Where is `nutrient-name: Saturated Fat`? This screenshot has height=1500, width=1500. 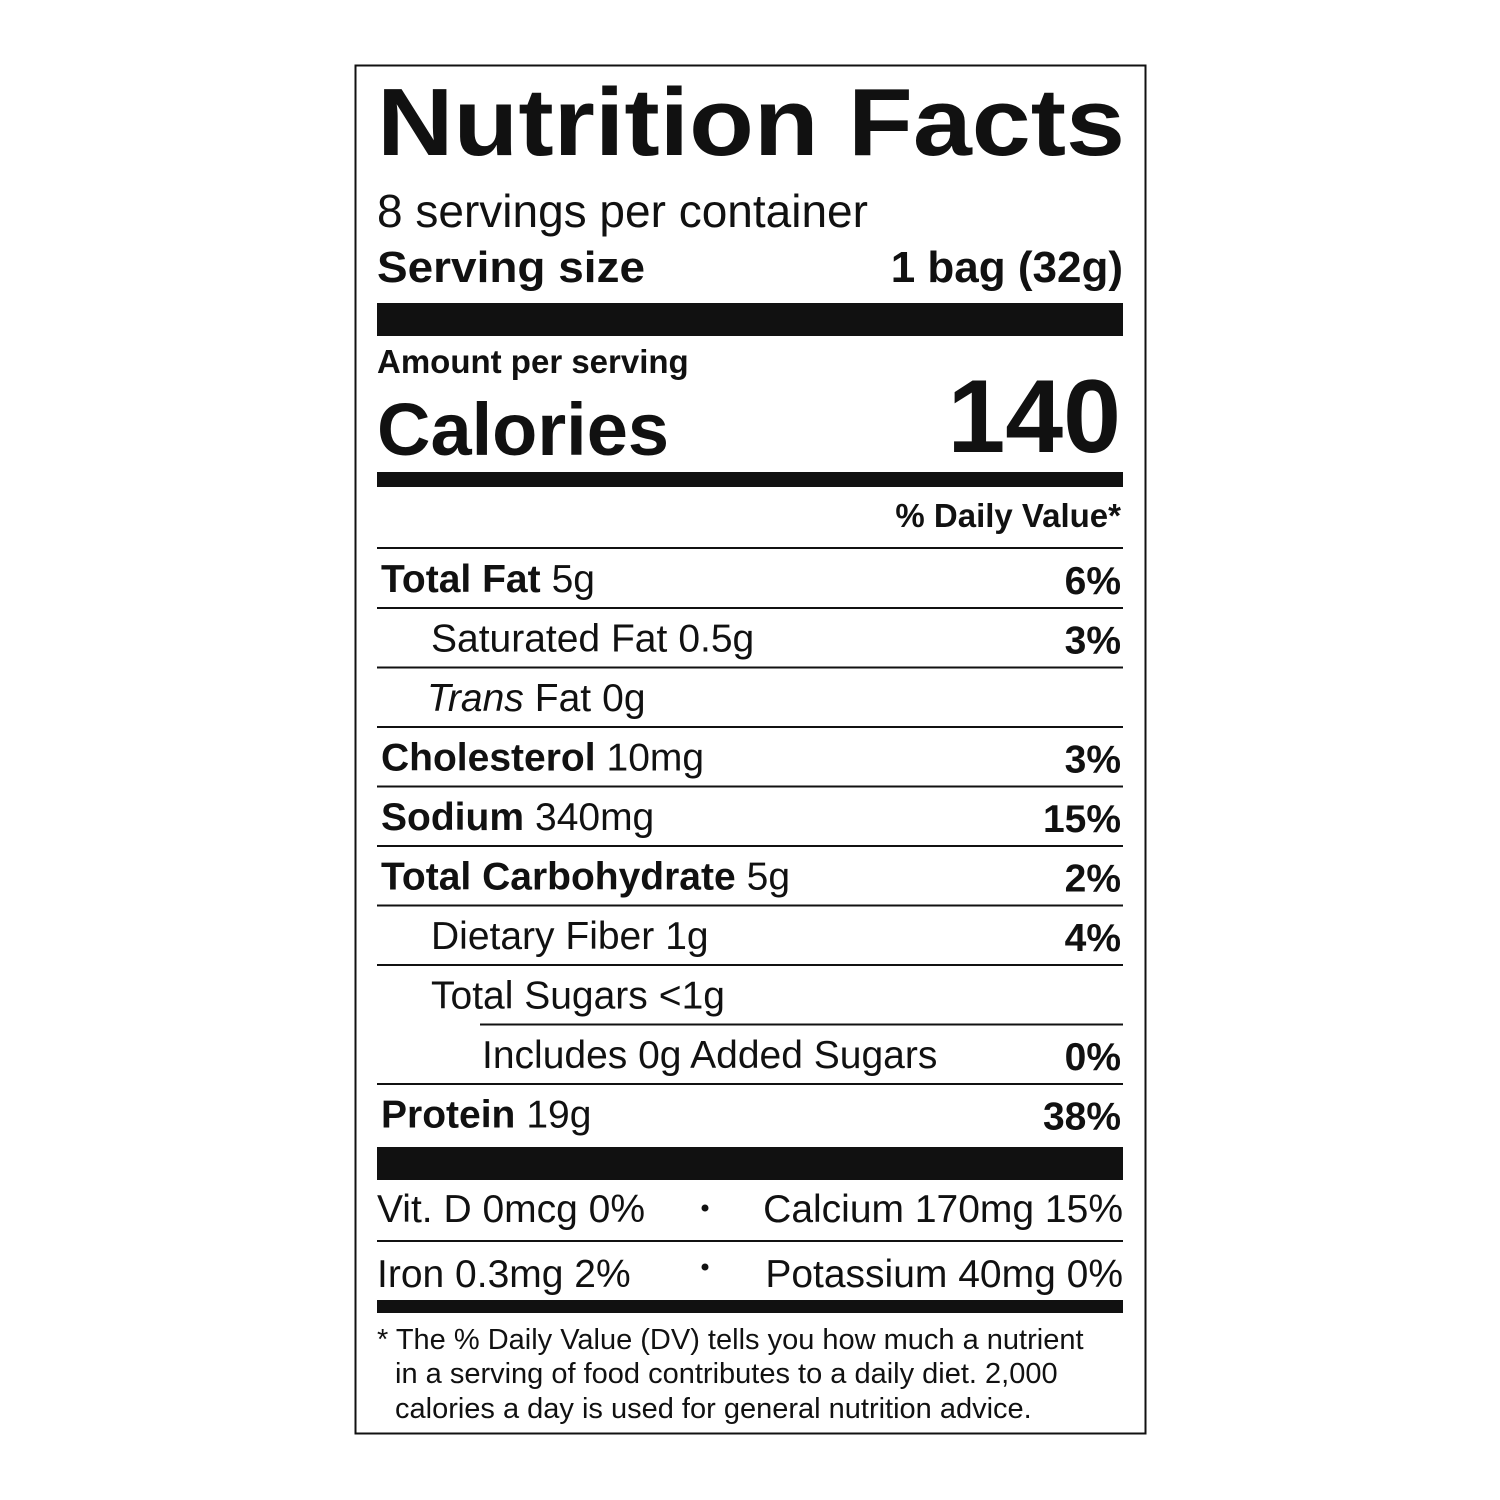 nutrient-name: Saturated Fat is located at coordinates (549, 639).